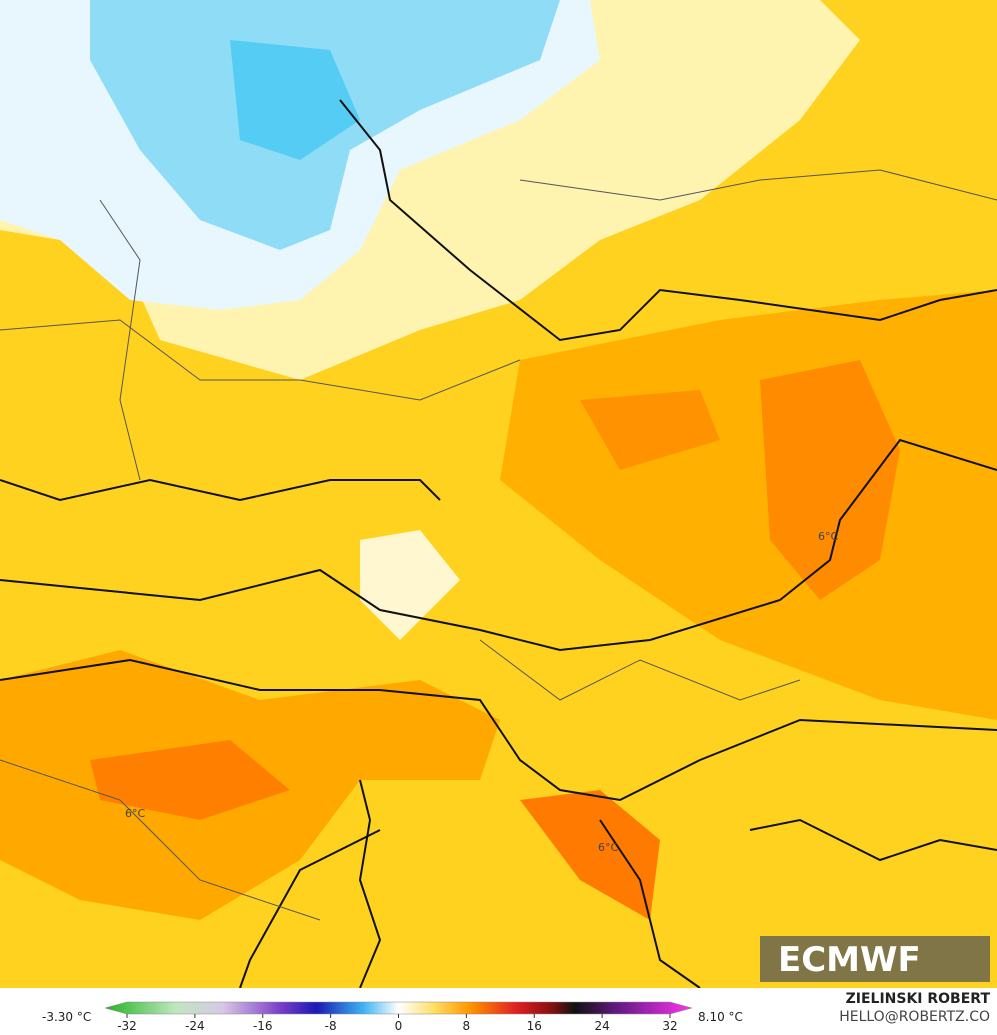  Describe the element at coordinates (467, 1026) in the screenshot. I see `tick-label: 8` at that location.